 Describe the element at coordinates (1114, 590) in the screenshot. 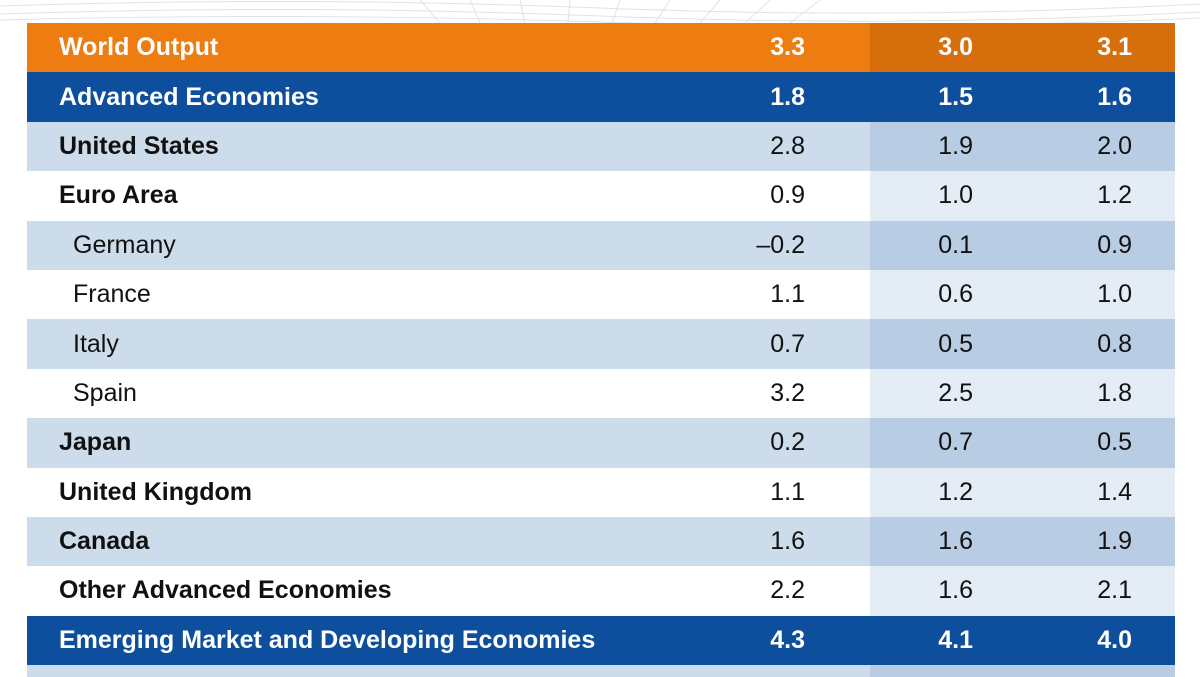

I see `row-value: 2.1` at that location.